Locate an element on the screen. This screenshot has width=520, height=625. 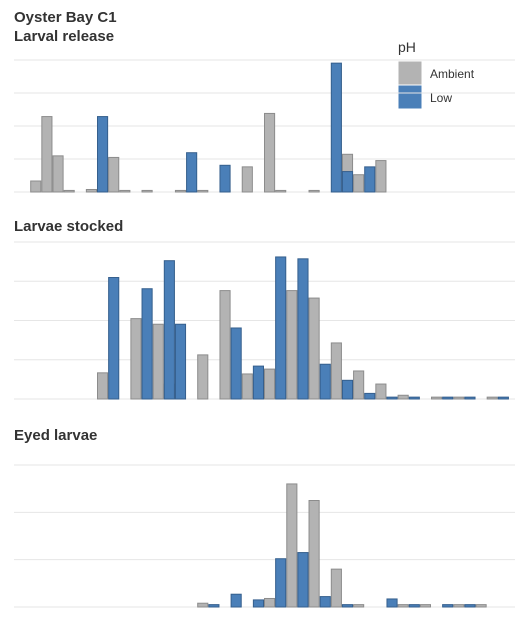
legend-swatch-ambient is located at coordinates (410, 73).